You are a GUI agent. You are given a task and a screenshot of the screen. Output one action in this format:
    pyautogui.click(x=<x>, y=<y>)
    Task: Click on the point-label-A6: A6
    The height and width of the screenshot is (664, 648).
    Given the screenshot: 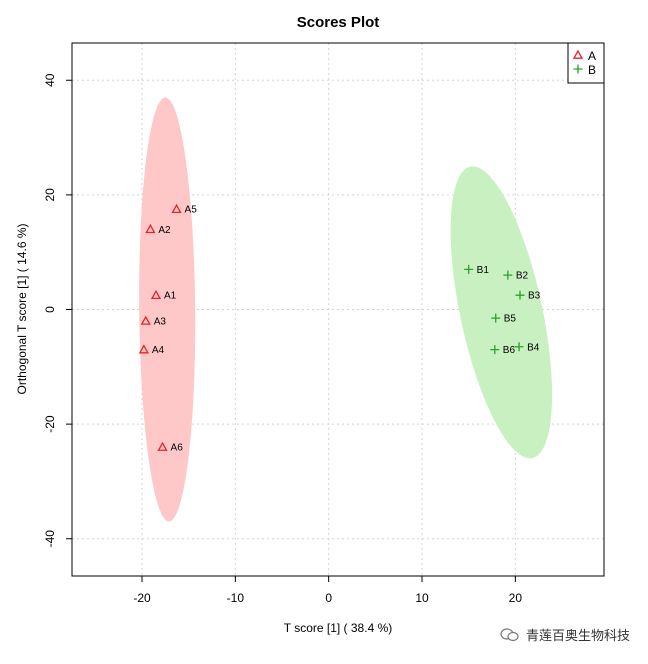 What is the action you would take?
    pyautogui.click(x=177, y=448)
    